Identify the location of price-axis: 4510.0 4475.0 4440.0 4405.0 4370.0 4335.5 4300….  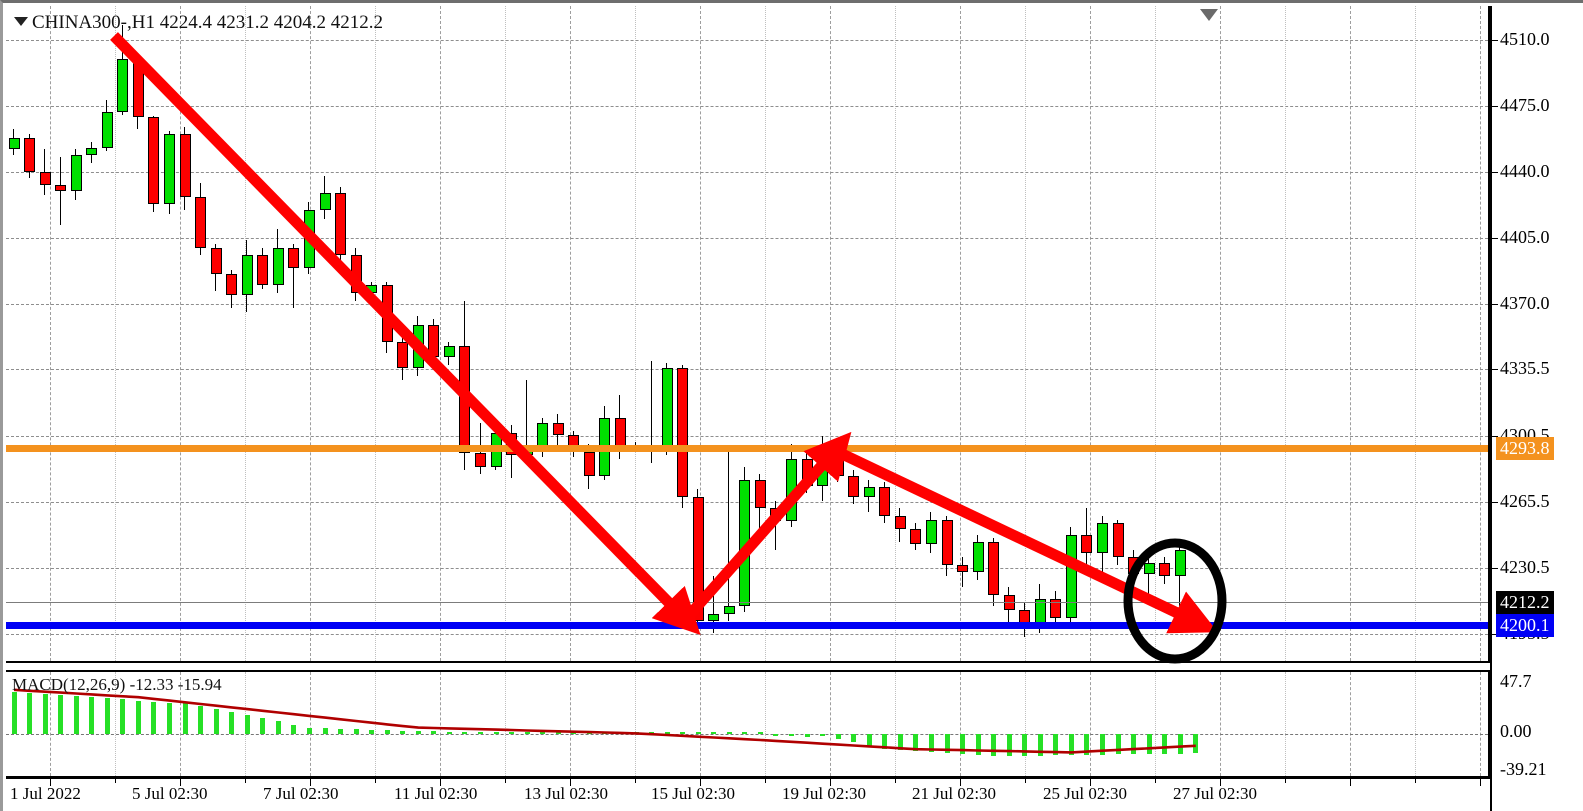
(1536, 408).